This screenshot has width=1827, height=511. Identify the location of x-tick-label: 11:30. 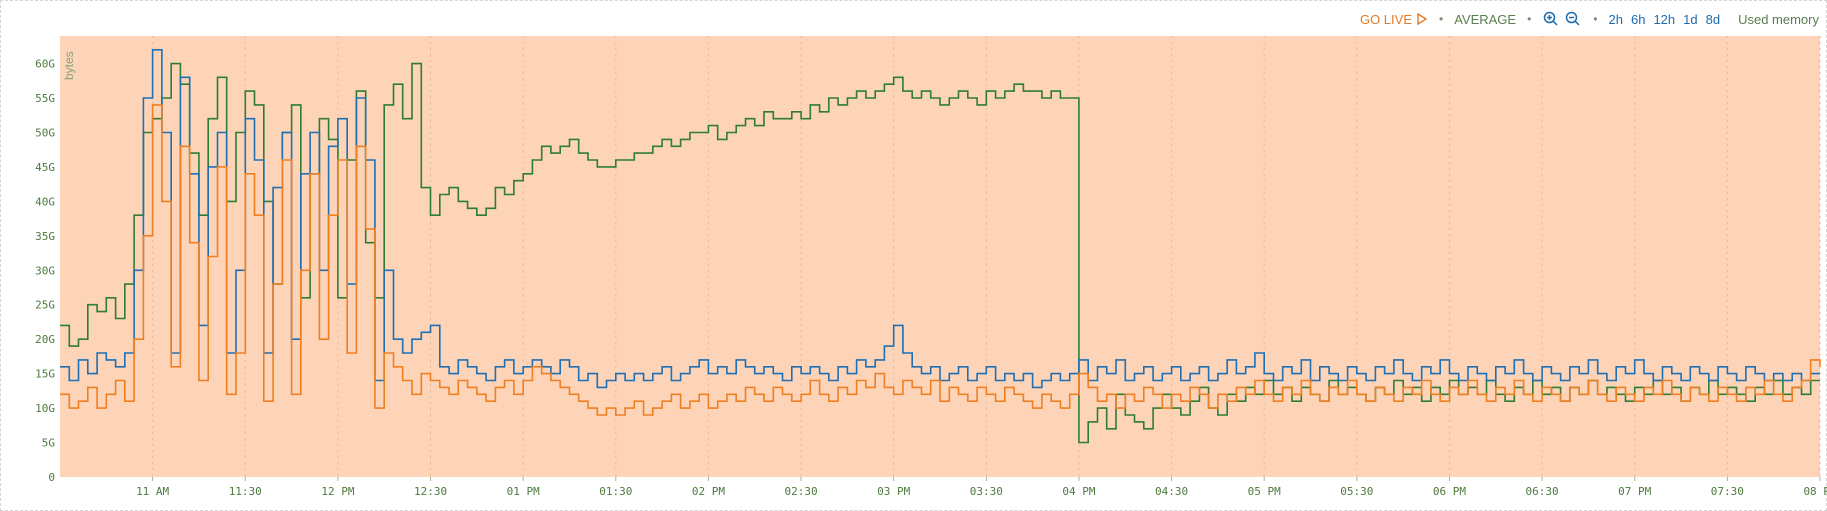
(245, 491).